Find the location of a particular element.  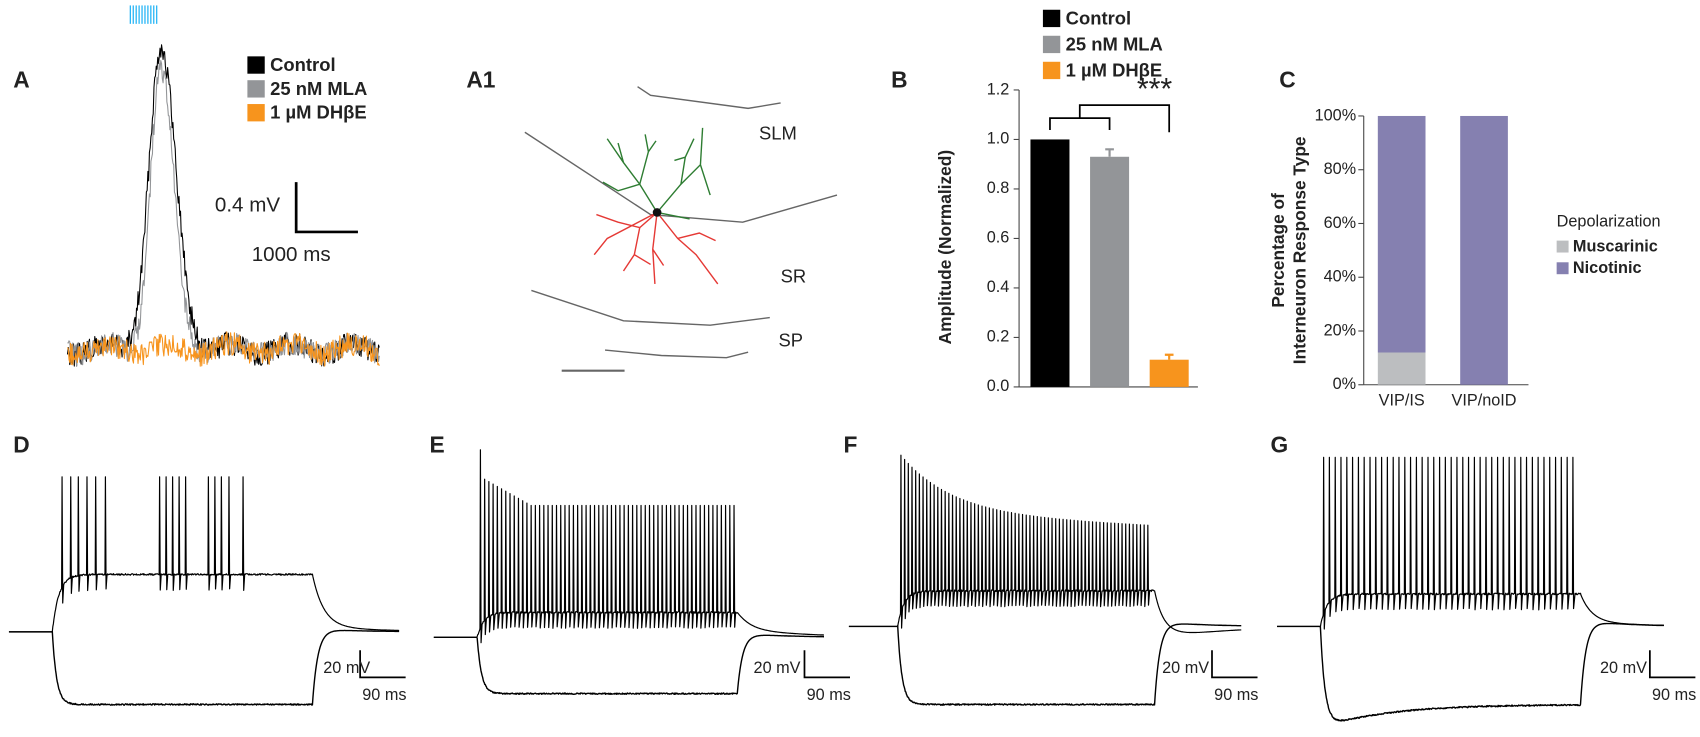

y-tick-label: 0.6 is located at coordinates (998, 238).